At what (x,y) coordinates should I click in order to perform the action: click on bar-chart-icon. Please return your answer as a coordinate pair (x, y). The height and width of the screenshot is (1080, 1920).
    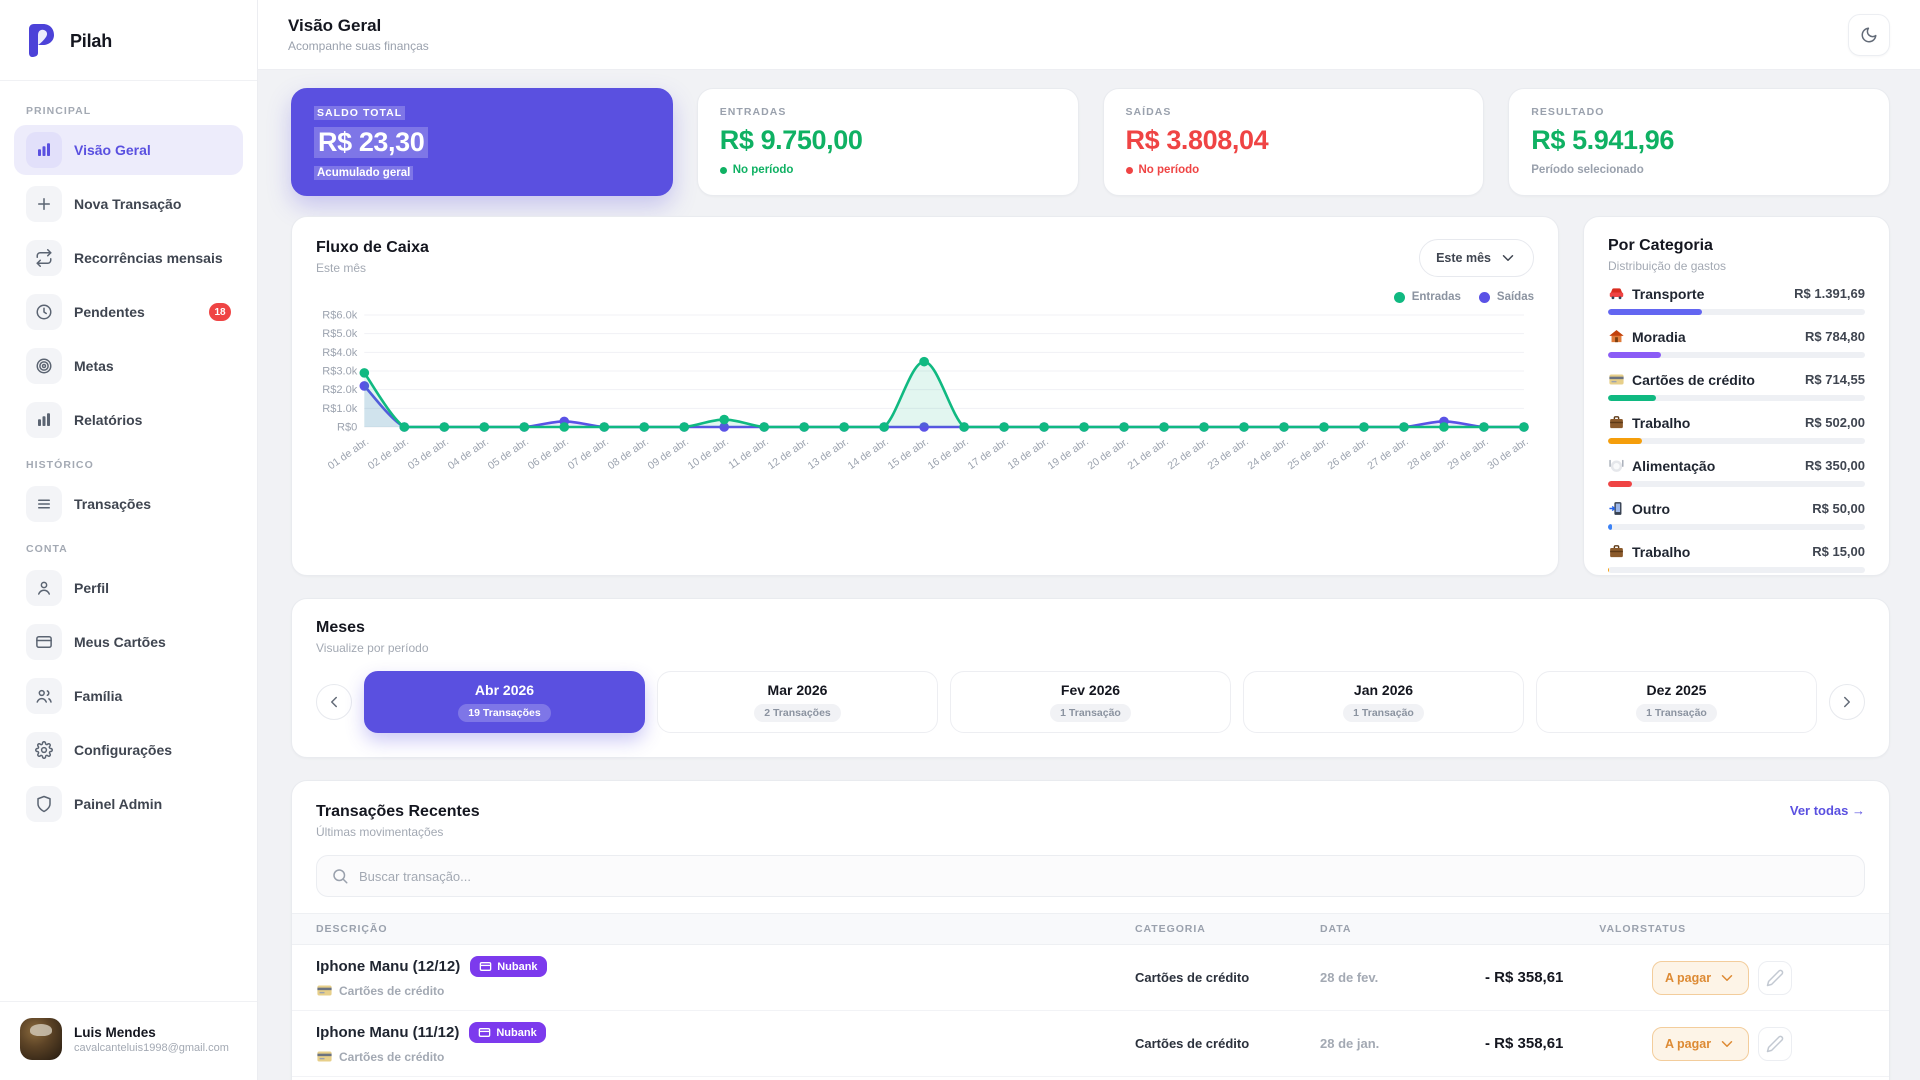
    Looking at the image, I should click on (44, 150).